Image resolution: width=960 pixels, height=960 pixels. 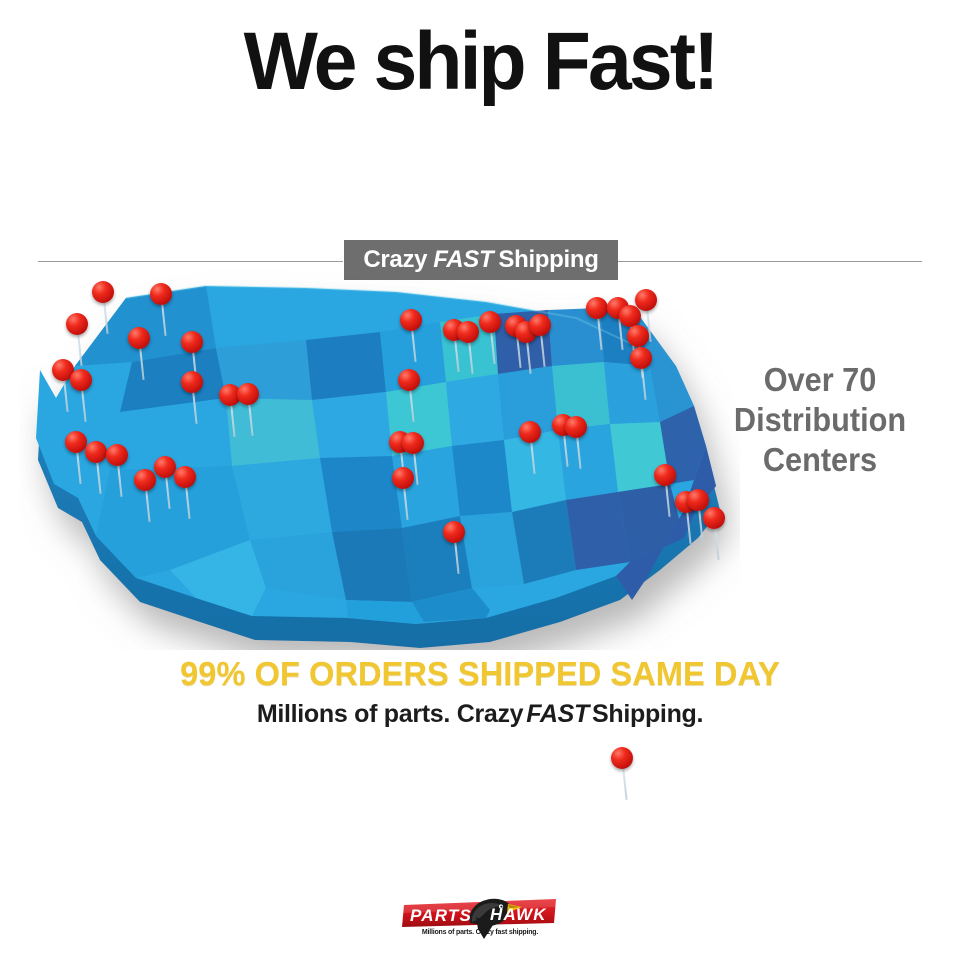 What do you see at coordinates (381, 315) in the screenshot?
I see `map-top-edge-highlight` at bounding box center [381, 315].